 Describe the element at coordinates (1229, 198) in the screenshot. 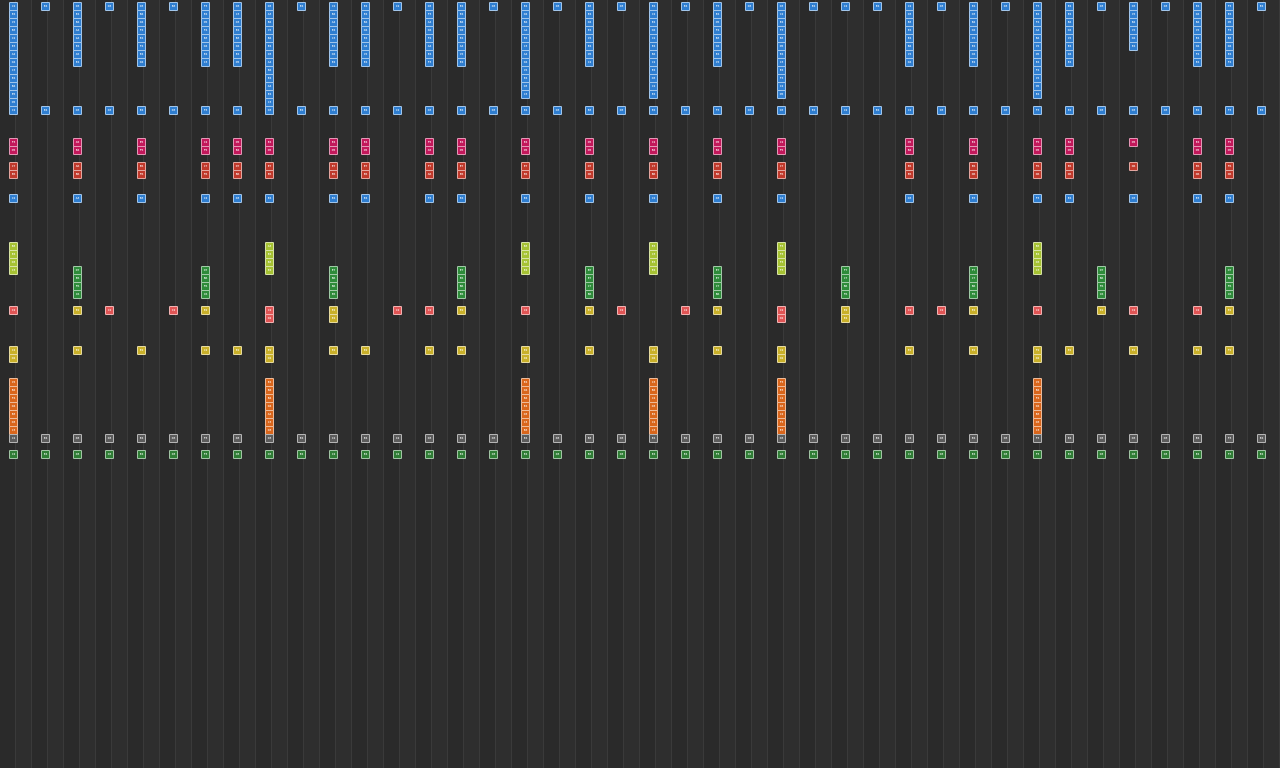

I see `lane-blue-bottom-note: F3` at that location.